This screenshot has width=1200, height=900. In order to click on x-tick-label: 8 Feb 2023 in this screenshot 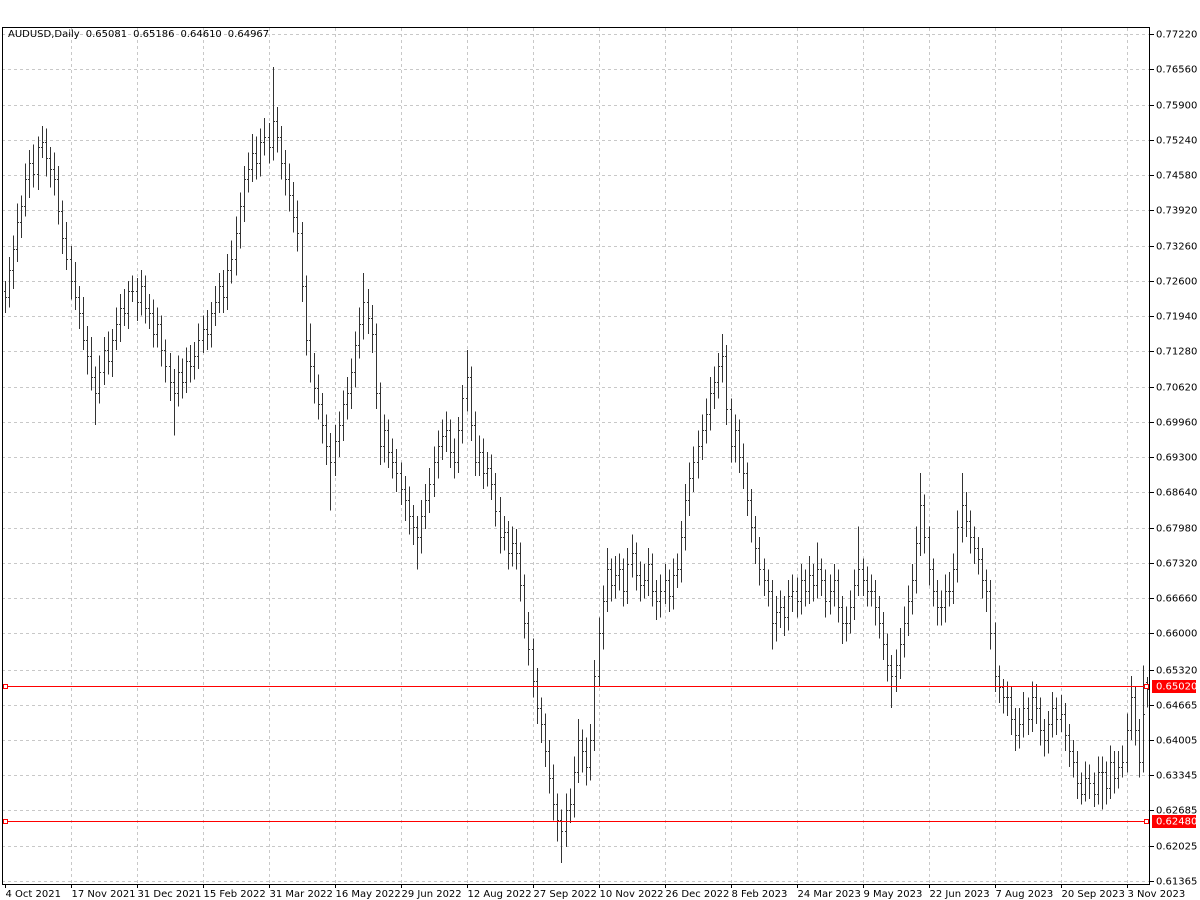, I will do `click(760, 894)`.